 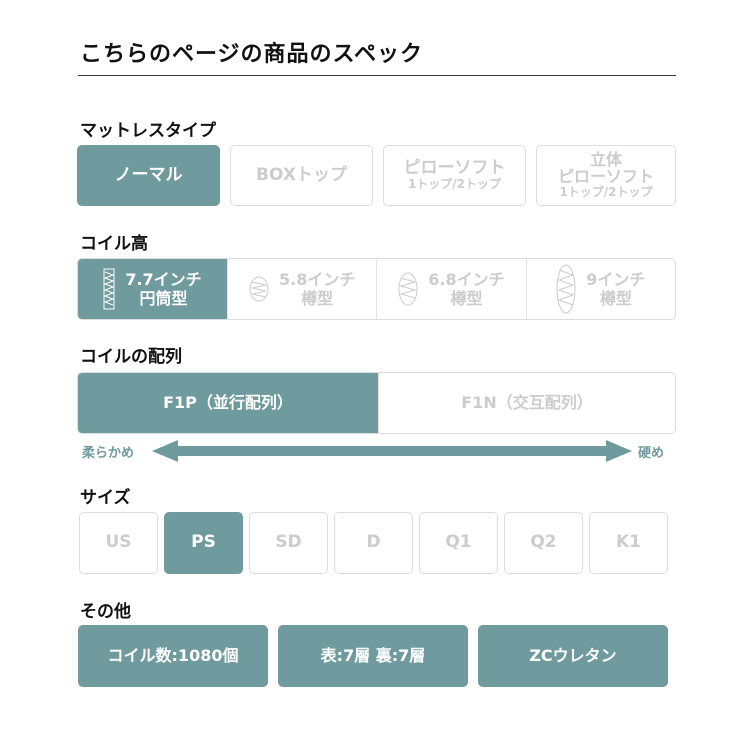 What do you see at coordinates (114, 244) in the screenshot?
I see `section-coil-height: コイル高` at bounding box center [114, 244].